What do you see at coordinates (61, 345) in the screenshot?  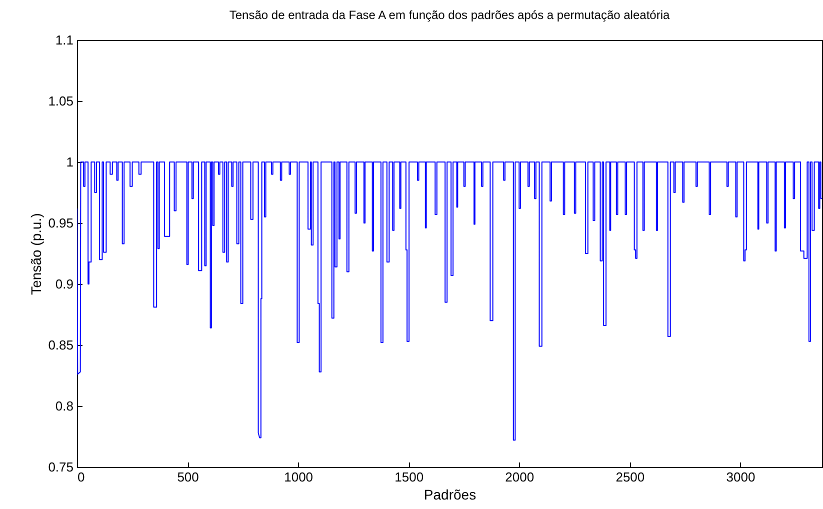 I see `y-tick-label: 0.85` at bounding box center [61, 345].